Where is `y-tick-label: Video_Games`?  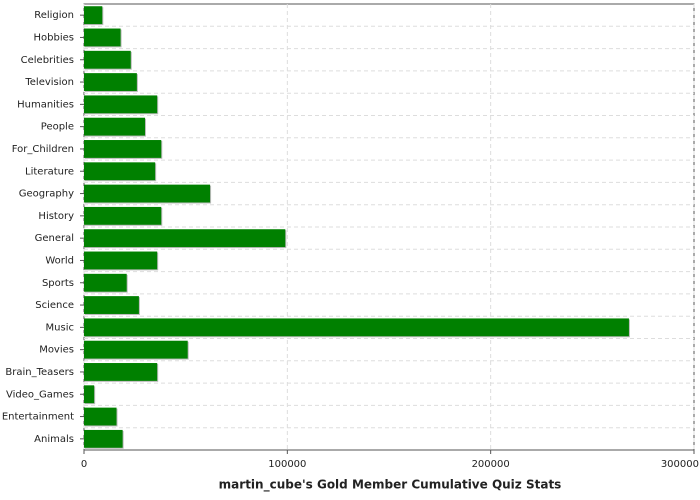 y-tick-label: Video_Games is located at coordinates (40, 394).